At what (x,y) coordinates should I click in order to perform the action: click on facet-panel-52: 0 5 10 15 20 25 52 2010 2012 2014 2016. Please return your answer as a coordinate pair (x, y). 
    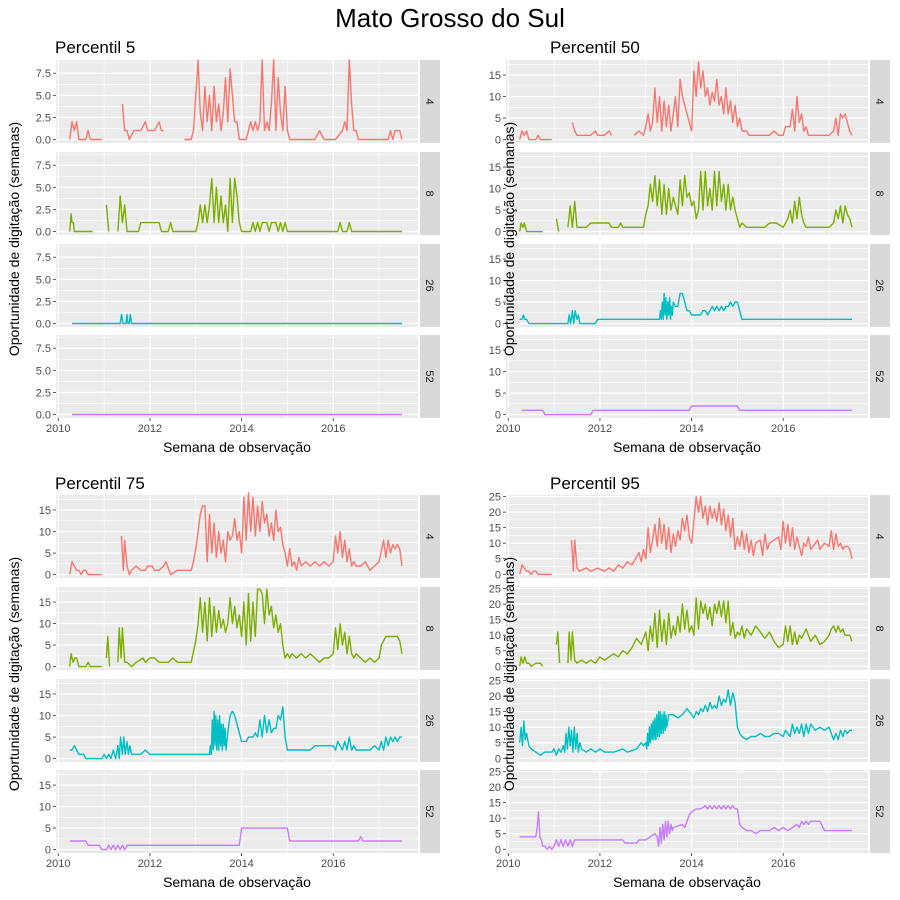
    Looking at the image, I should click on (689, 818).